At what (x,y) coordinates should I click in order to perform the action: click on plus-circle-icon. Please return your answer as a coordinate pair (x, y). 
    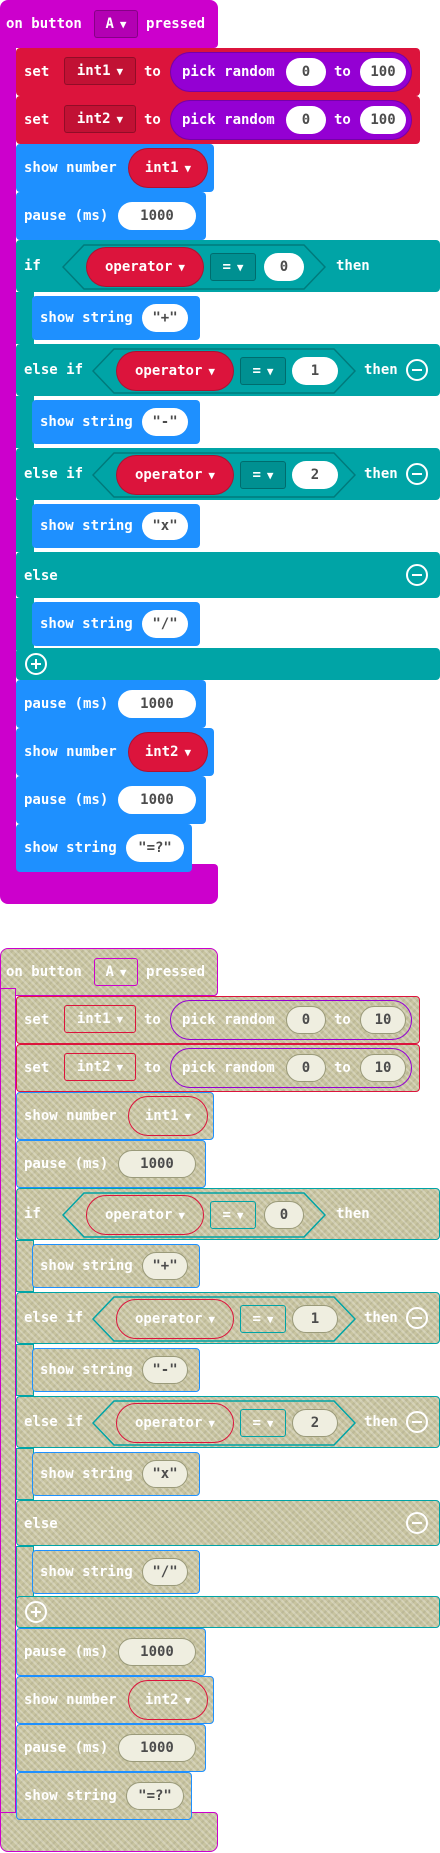
    Looking at the image, I should click on (36, 664).